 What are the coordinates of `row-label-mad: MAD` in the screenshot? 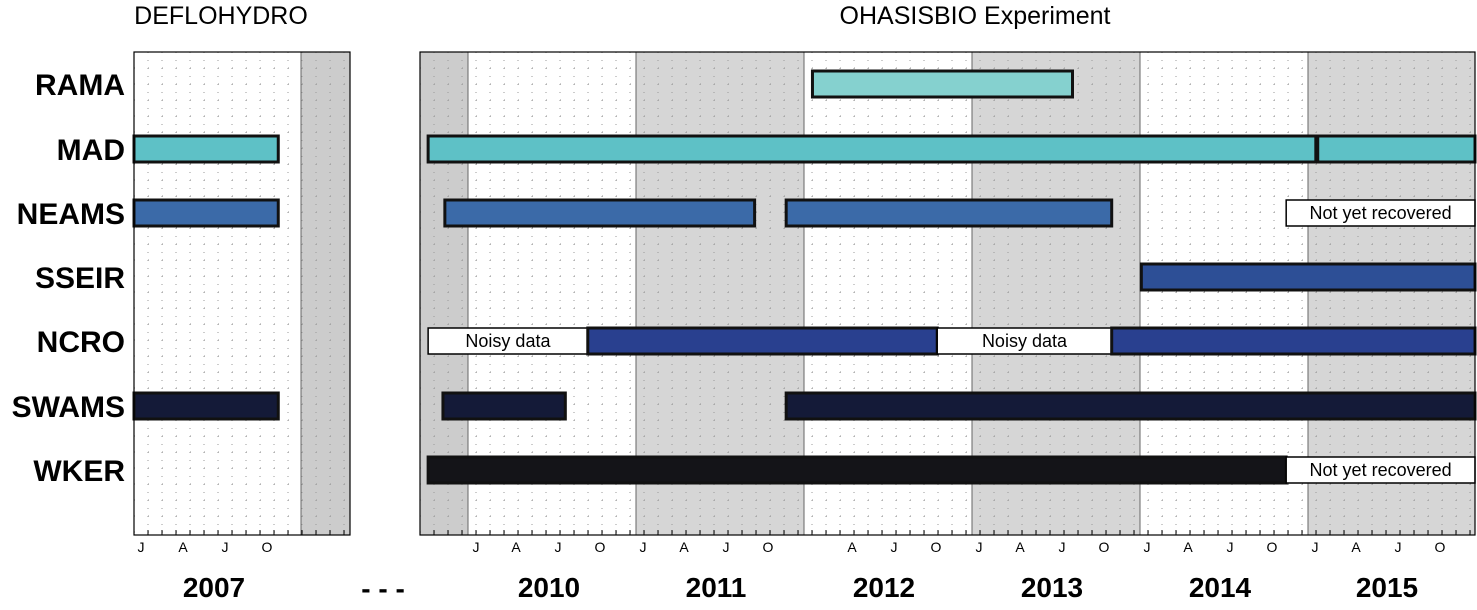 It's located at (91, 150).